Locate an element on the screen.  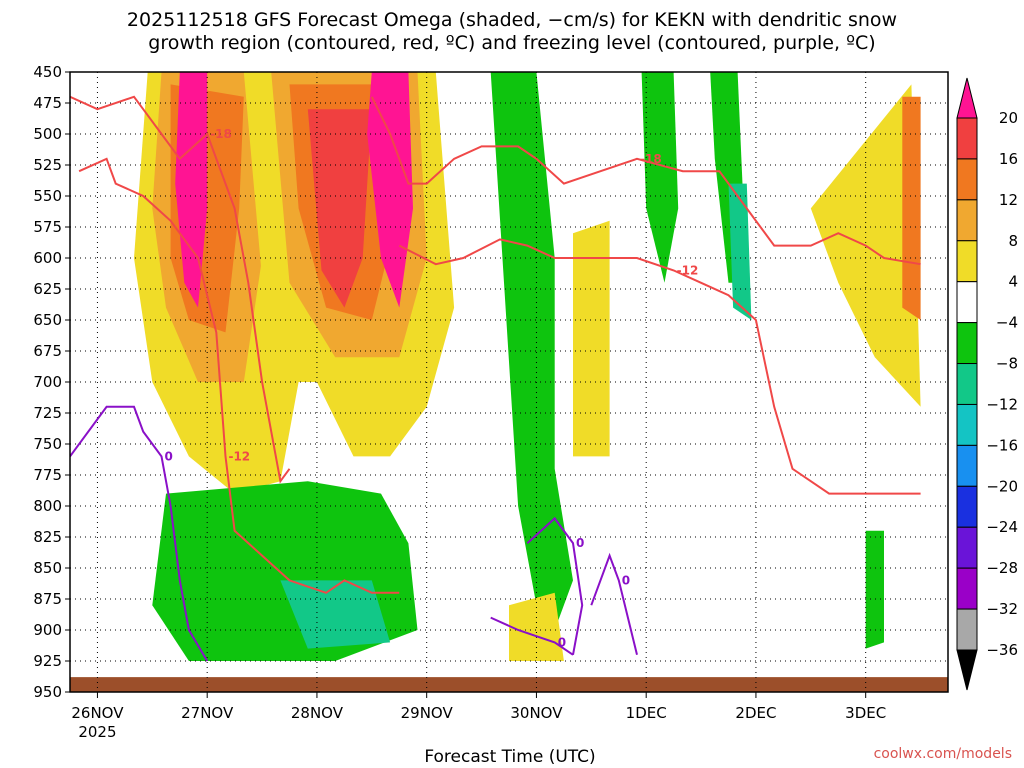
terrain-band is located at coordinates (509, 684).